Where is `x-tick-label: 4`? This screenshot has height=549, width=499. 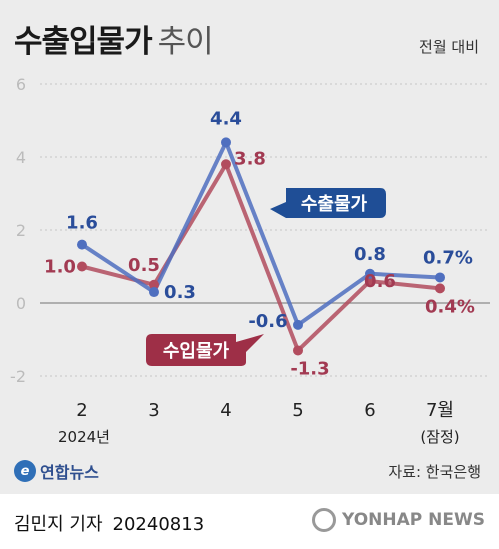 x-tick-label: 4 is located at coordinates (225, 410).